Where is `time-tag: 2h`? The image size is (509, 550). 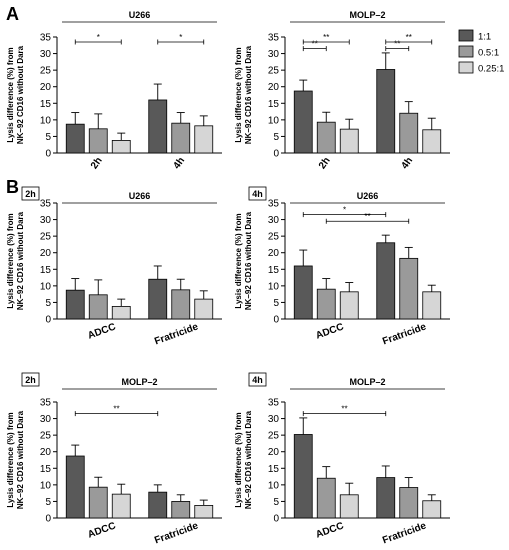 time-tag: 2h is located at coordinates (30, 380).